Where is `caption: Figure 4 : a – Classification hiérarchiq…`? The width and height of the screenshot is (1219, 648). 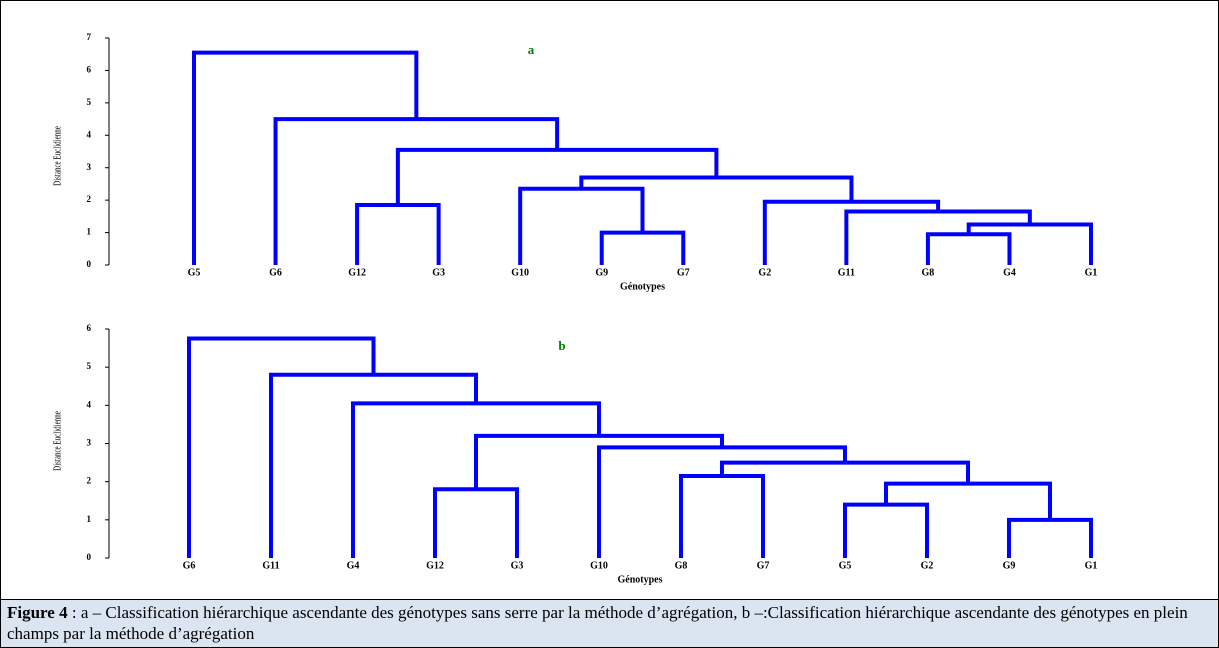 caption: Figure 4 : a – Classification hiérarchiq… is located at coordinates (609, 623).